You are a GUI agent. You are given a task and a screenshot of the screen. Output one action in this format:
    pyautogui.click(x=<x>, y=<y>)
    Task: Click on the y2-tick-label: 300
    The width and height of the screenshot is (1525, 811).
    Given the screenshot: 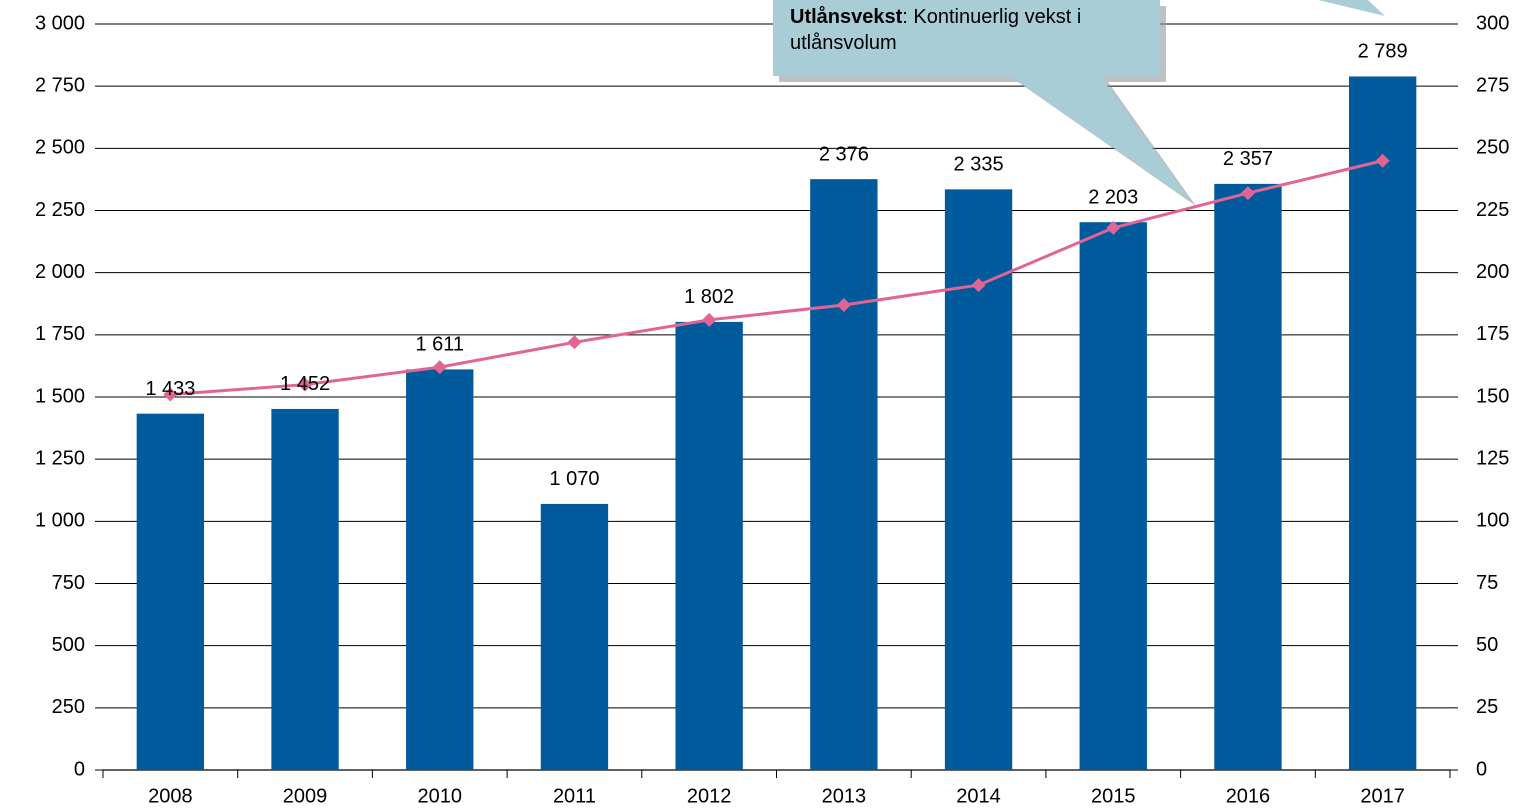 What is the action you would take?
    pyautogui.click(x=1492, y=23)
    